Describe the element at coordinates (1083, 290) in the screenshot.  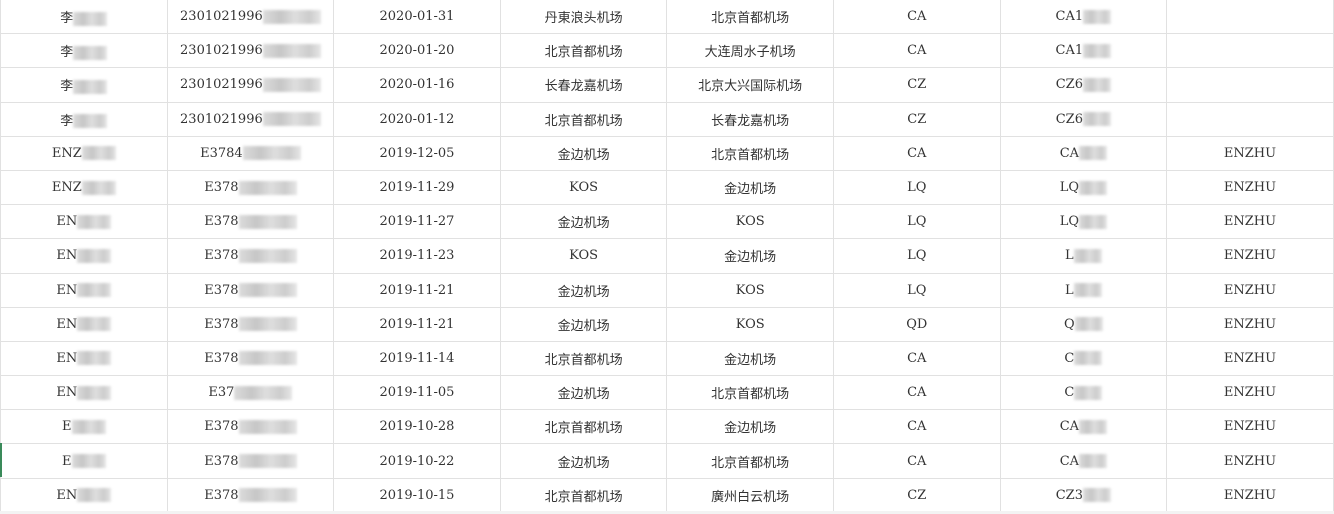
I see `flight-number-cell: L` at that location.